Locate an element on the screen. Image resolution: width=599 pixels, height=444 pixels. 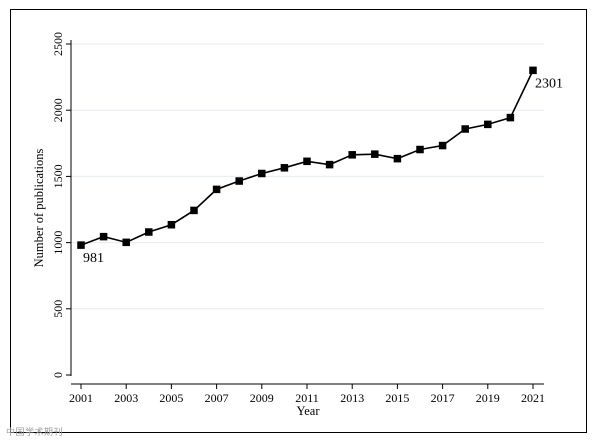
x-tick-label: 2019 is located at coordinates (488, 398).